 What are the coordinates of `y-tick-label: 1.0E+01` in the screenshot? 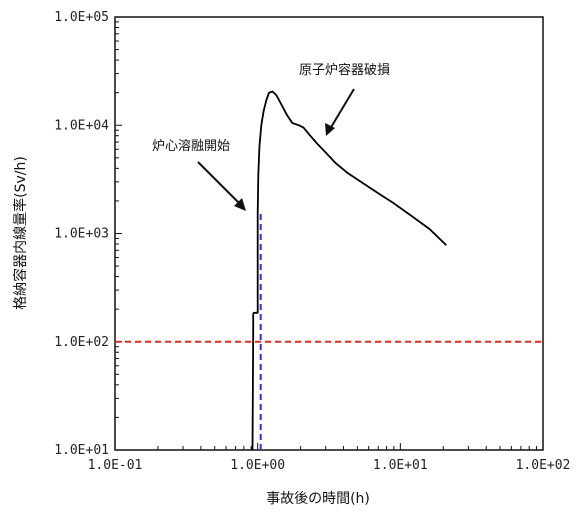 It's located at (81, 450).